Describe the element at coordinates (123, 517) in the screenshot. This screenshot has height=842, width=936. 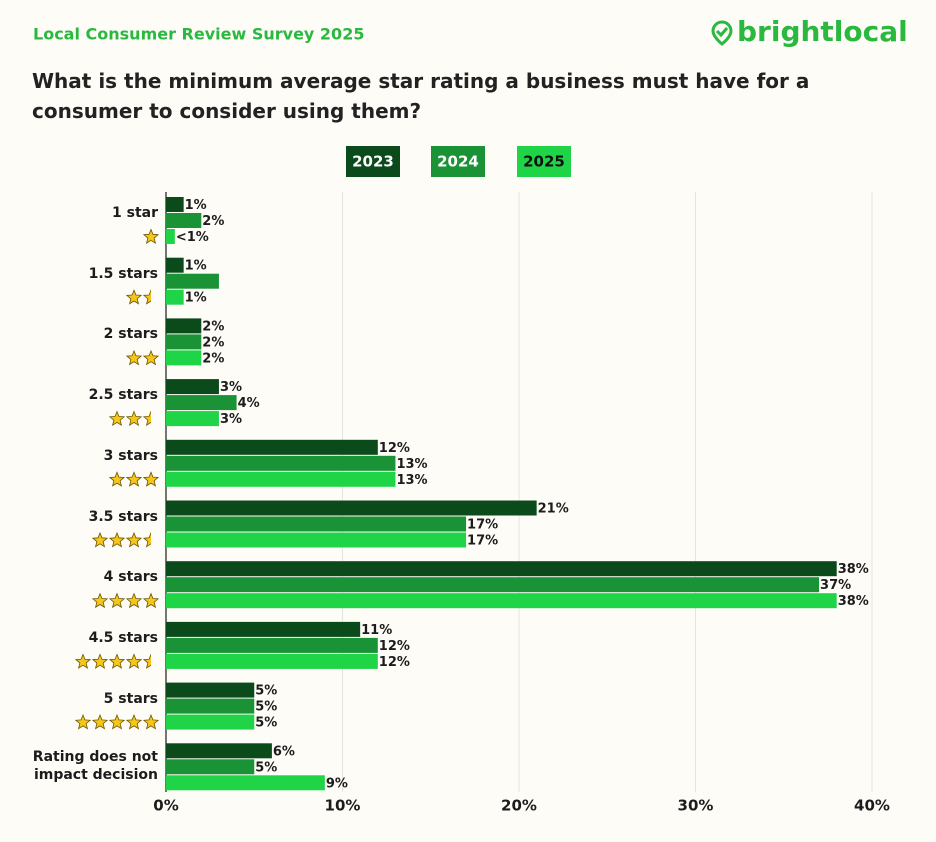
I see `category-box: 3.5 stars` at that location.